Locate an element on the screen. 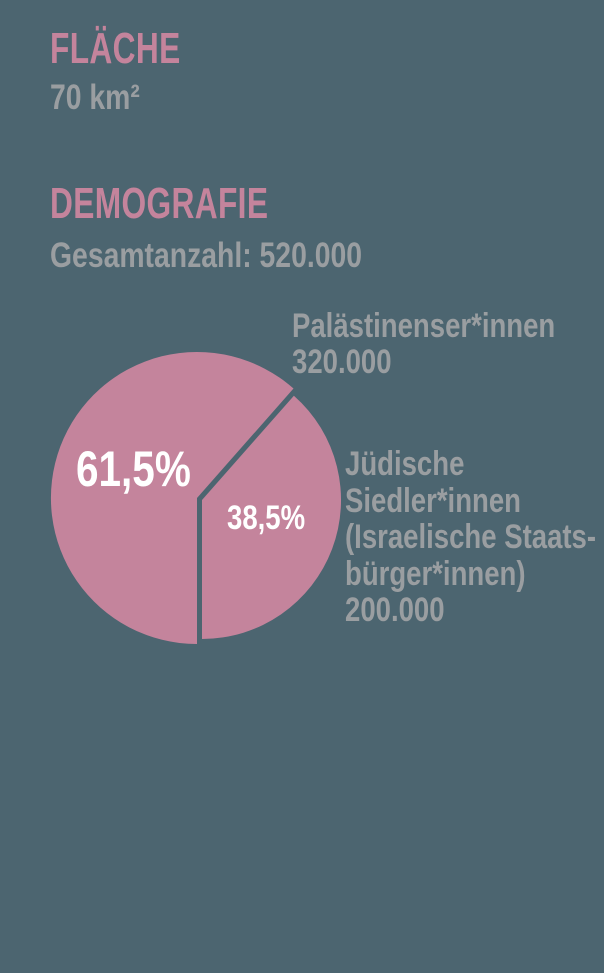 The image size is (604, 973). pie-slice-palestinians is located at coordinates (172, 498).